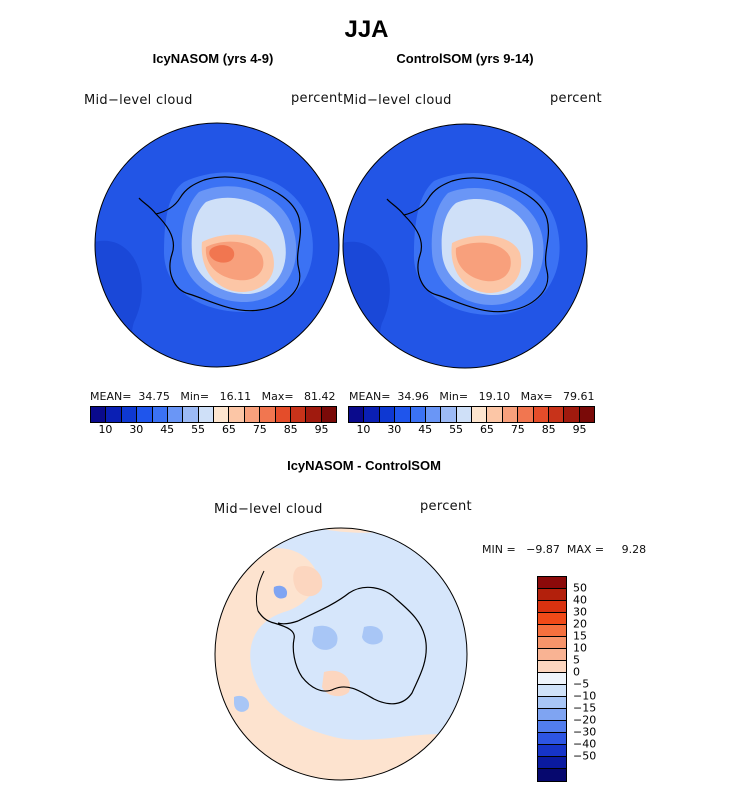 This screenshot has width=733, height=788. What do you see at coordinates (598, 678) in the screenshot?
I see `diff-colorbar-labels: 50 40 30 20 15 10 5 0 −5 −10 −15 −20 −30 −40 −50` at bounding box center [598, 678].